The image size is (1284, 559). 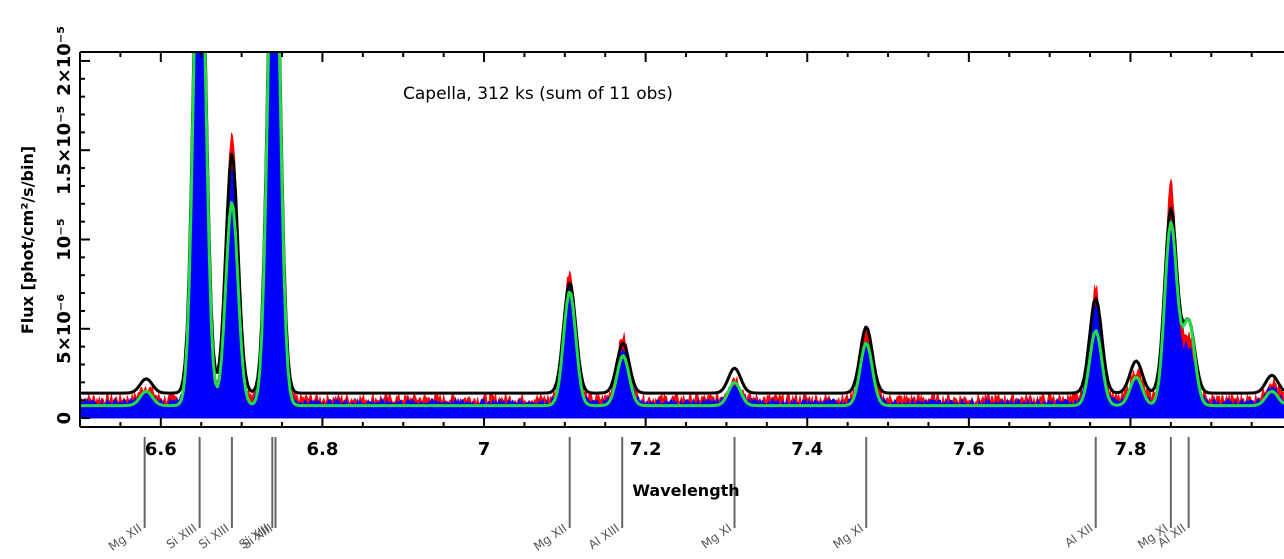 I want to click on x-tick-label: 6.6, so click(x=161, y=449).